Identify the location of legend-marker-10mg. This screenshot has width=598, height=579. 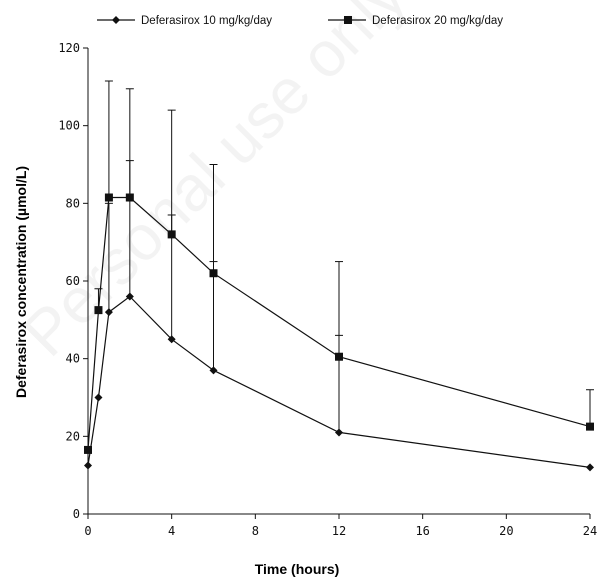
(116, 20).